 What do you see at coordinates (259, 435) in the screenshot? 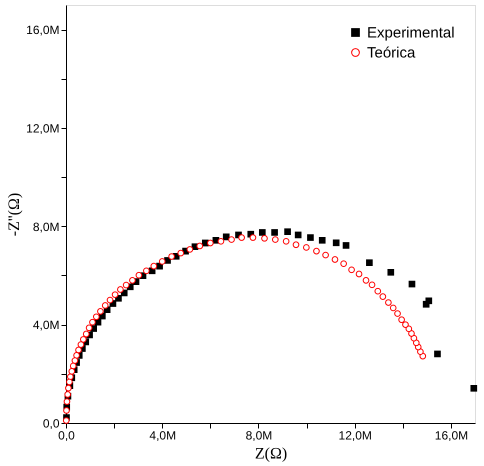
I see `x-tick-label: 8,0M` at bounding box center [259, 435].